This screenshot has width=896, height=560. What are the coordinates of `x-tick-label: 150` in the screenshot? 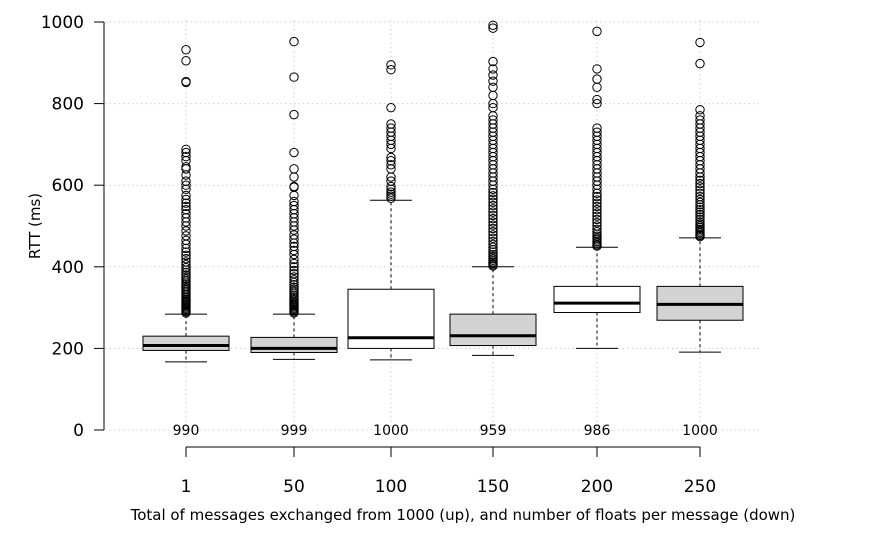 It's located at (493, 487).